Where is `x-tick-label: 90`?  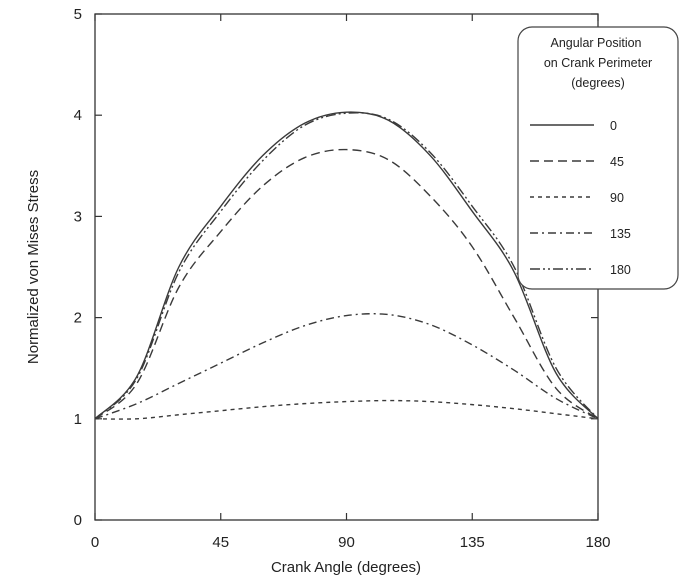
x-tick-label: 90 is located at coordinates (346, 542).